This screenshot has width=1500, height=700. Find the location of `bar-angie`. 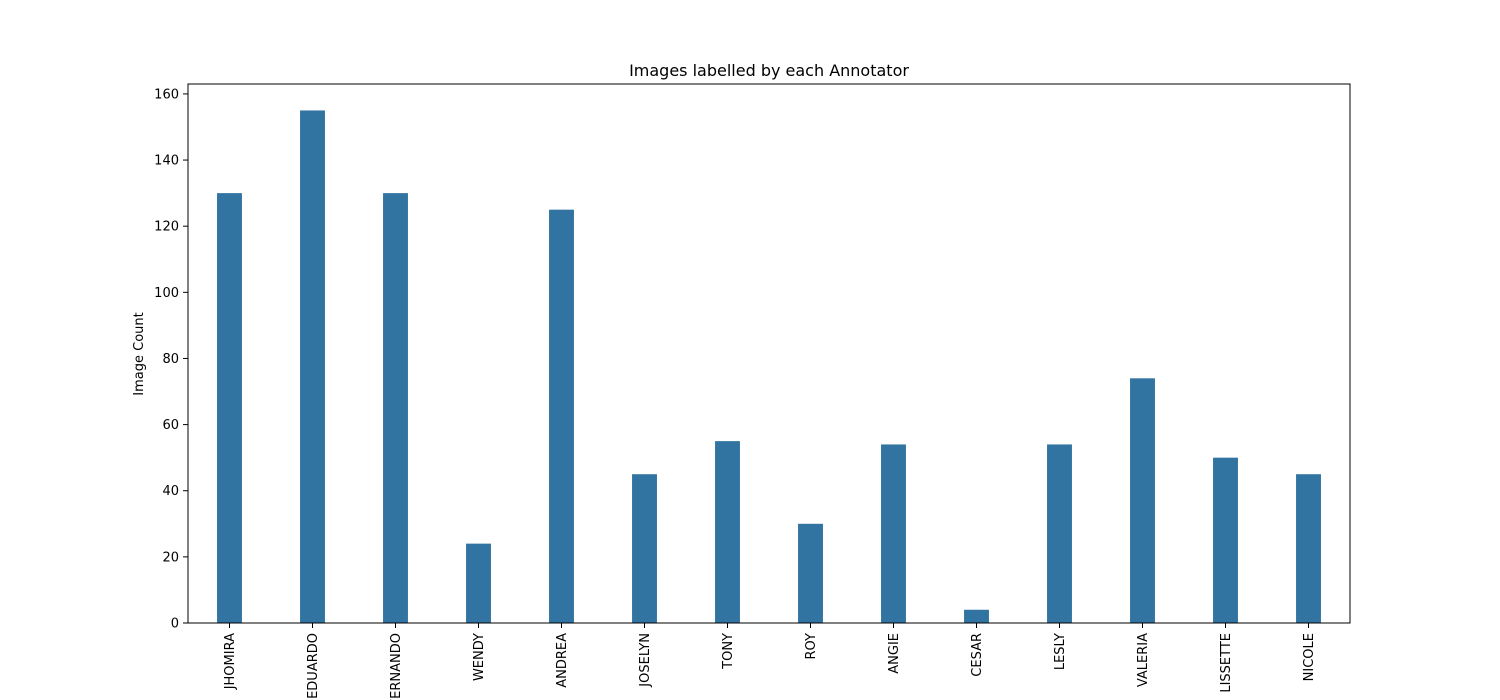

bar-angie is located at coordinates (893, 533).